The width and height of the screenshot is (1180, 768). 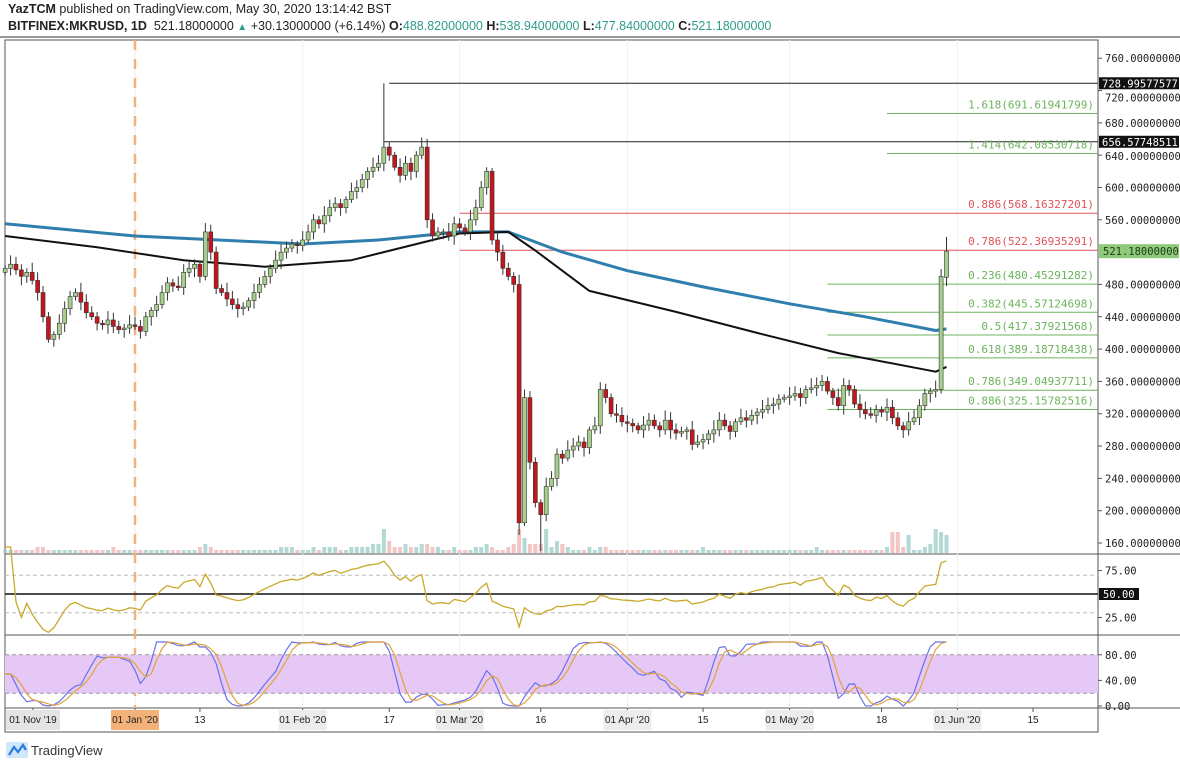 I want to click on fib-level-label: 0.618(389.18718438), so click(x=1031, y=349).